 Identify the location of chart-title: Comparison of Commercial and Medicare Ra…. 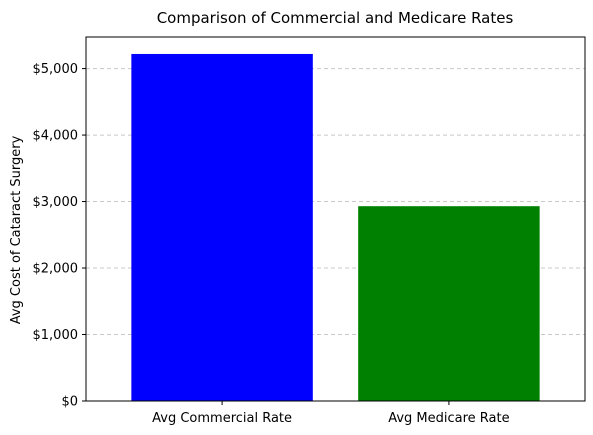
(335, 18).